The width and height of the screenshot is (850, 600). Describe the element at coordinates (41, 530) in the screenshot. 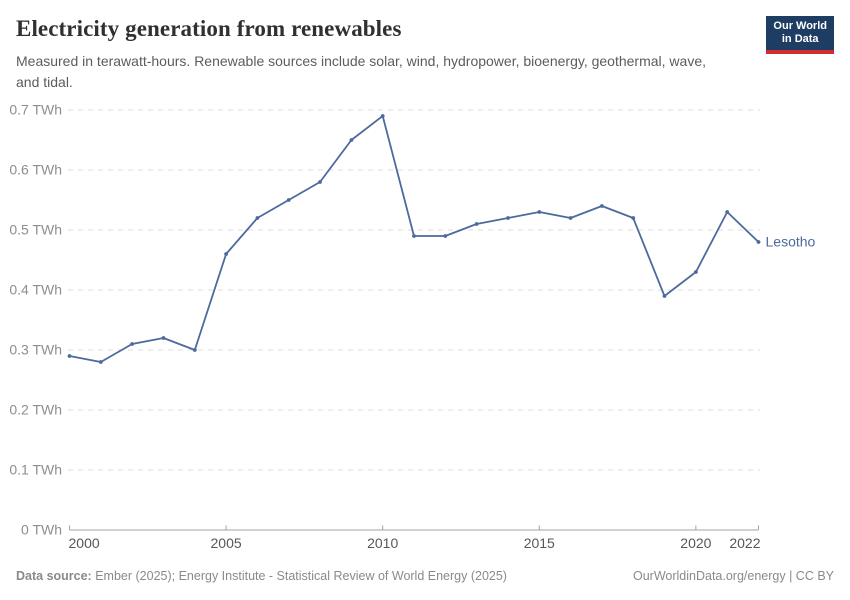

I see `y-tick-label: 0 TWh` at that location.